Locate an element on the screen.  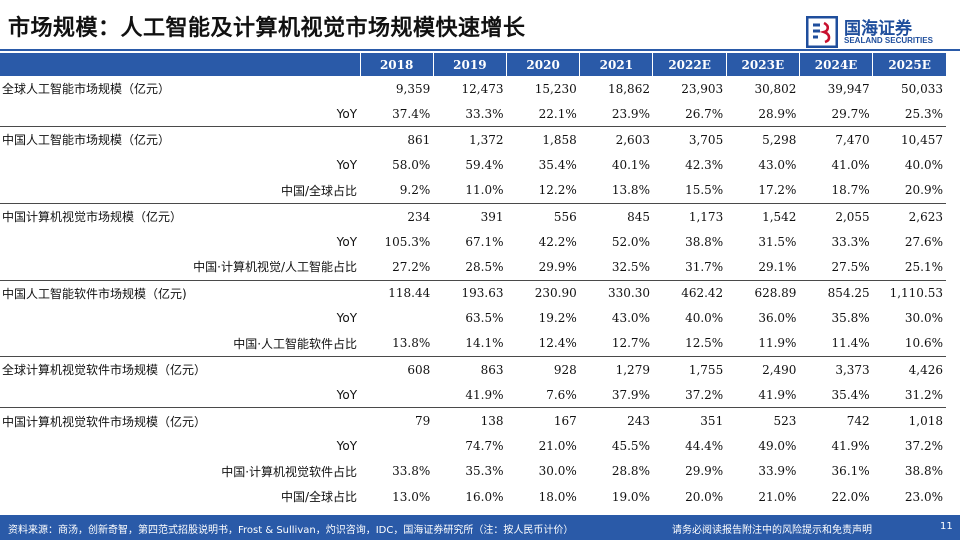
table-subrow: YoY 41.9% 7.6% 37.9% 37.2% 41.9% 35.4% 31.2% is located at coordinates (473, 395).